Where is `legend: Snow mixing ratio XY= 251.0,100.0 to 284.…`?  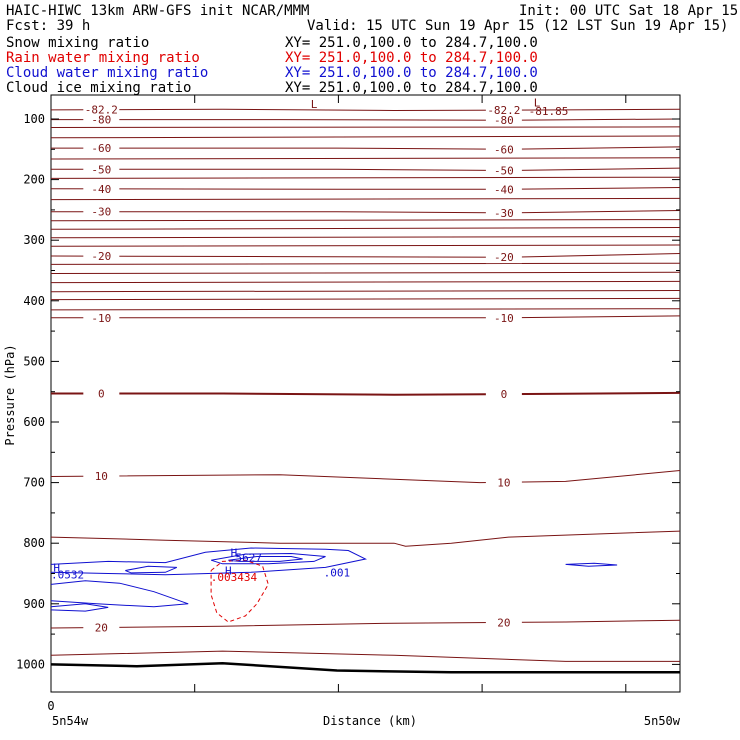
legend: Snow mixing ratio XY= 251.0,100.0 to 284.… is located at coordinates (272, 65).